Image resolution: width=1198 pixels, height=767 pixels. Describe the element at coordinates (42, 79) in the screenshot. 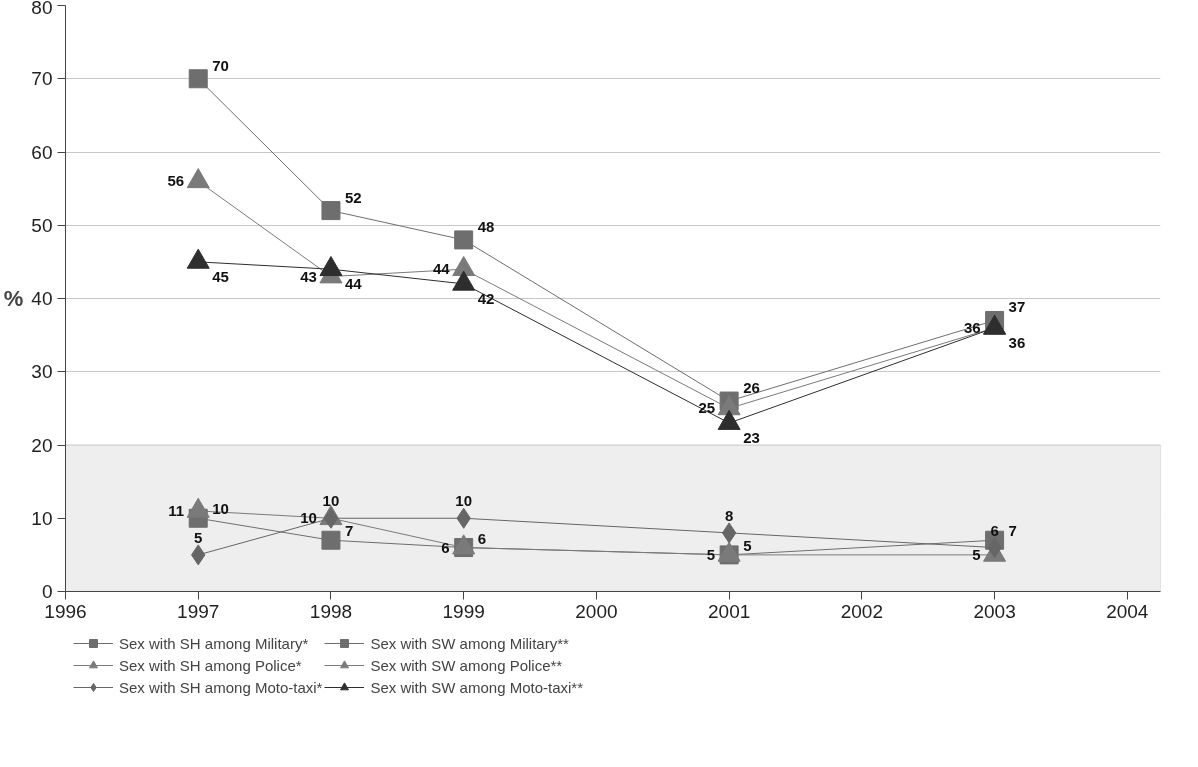

I see `y-tick-label: 70` at that location.